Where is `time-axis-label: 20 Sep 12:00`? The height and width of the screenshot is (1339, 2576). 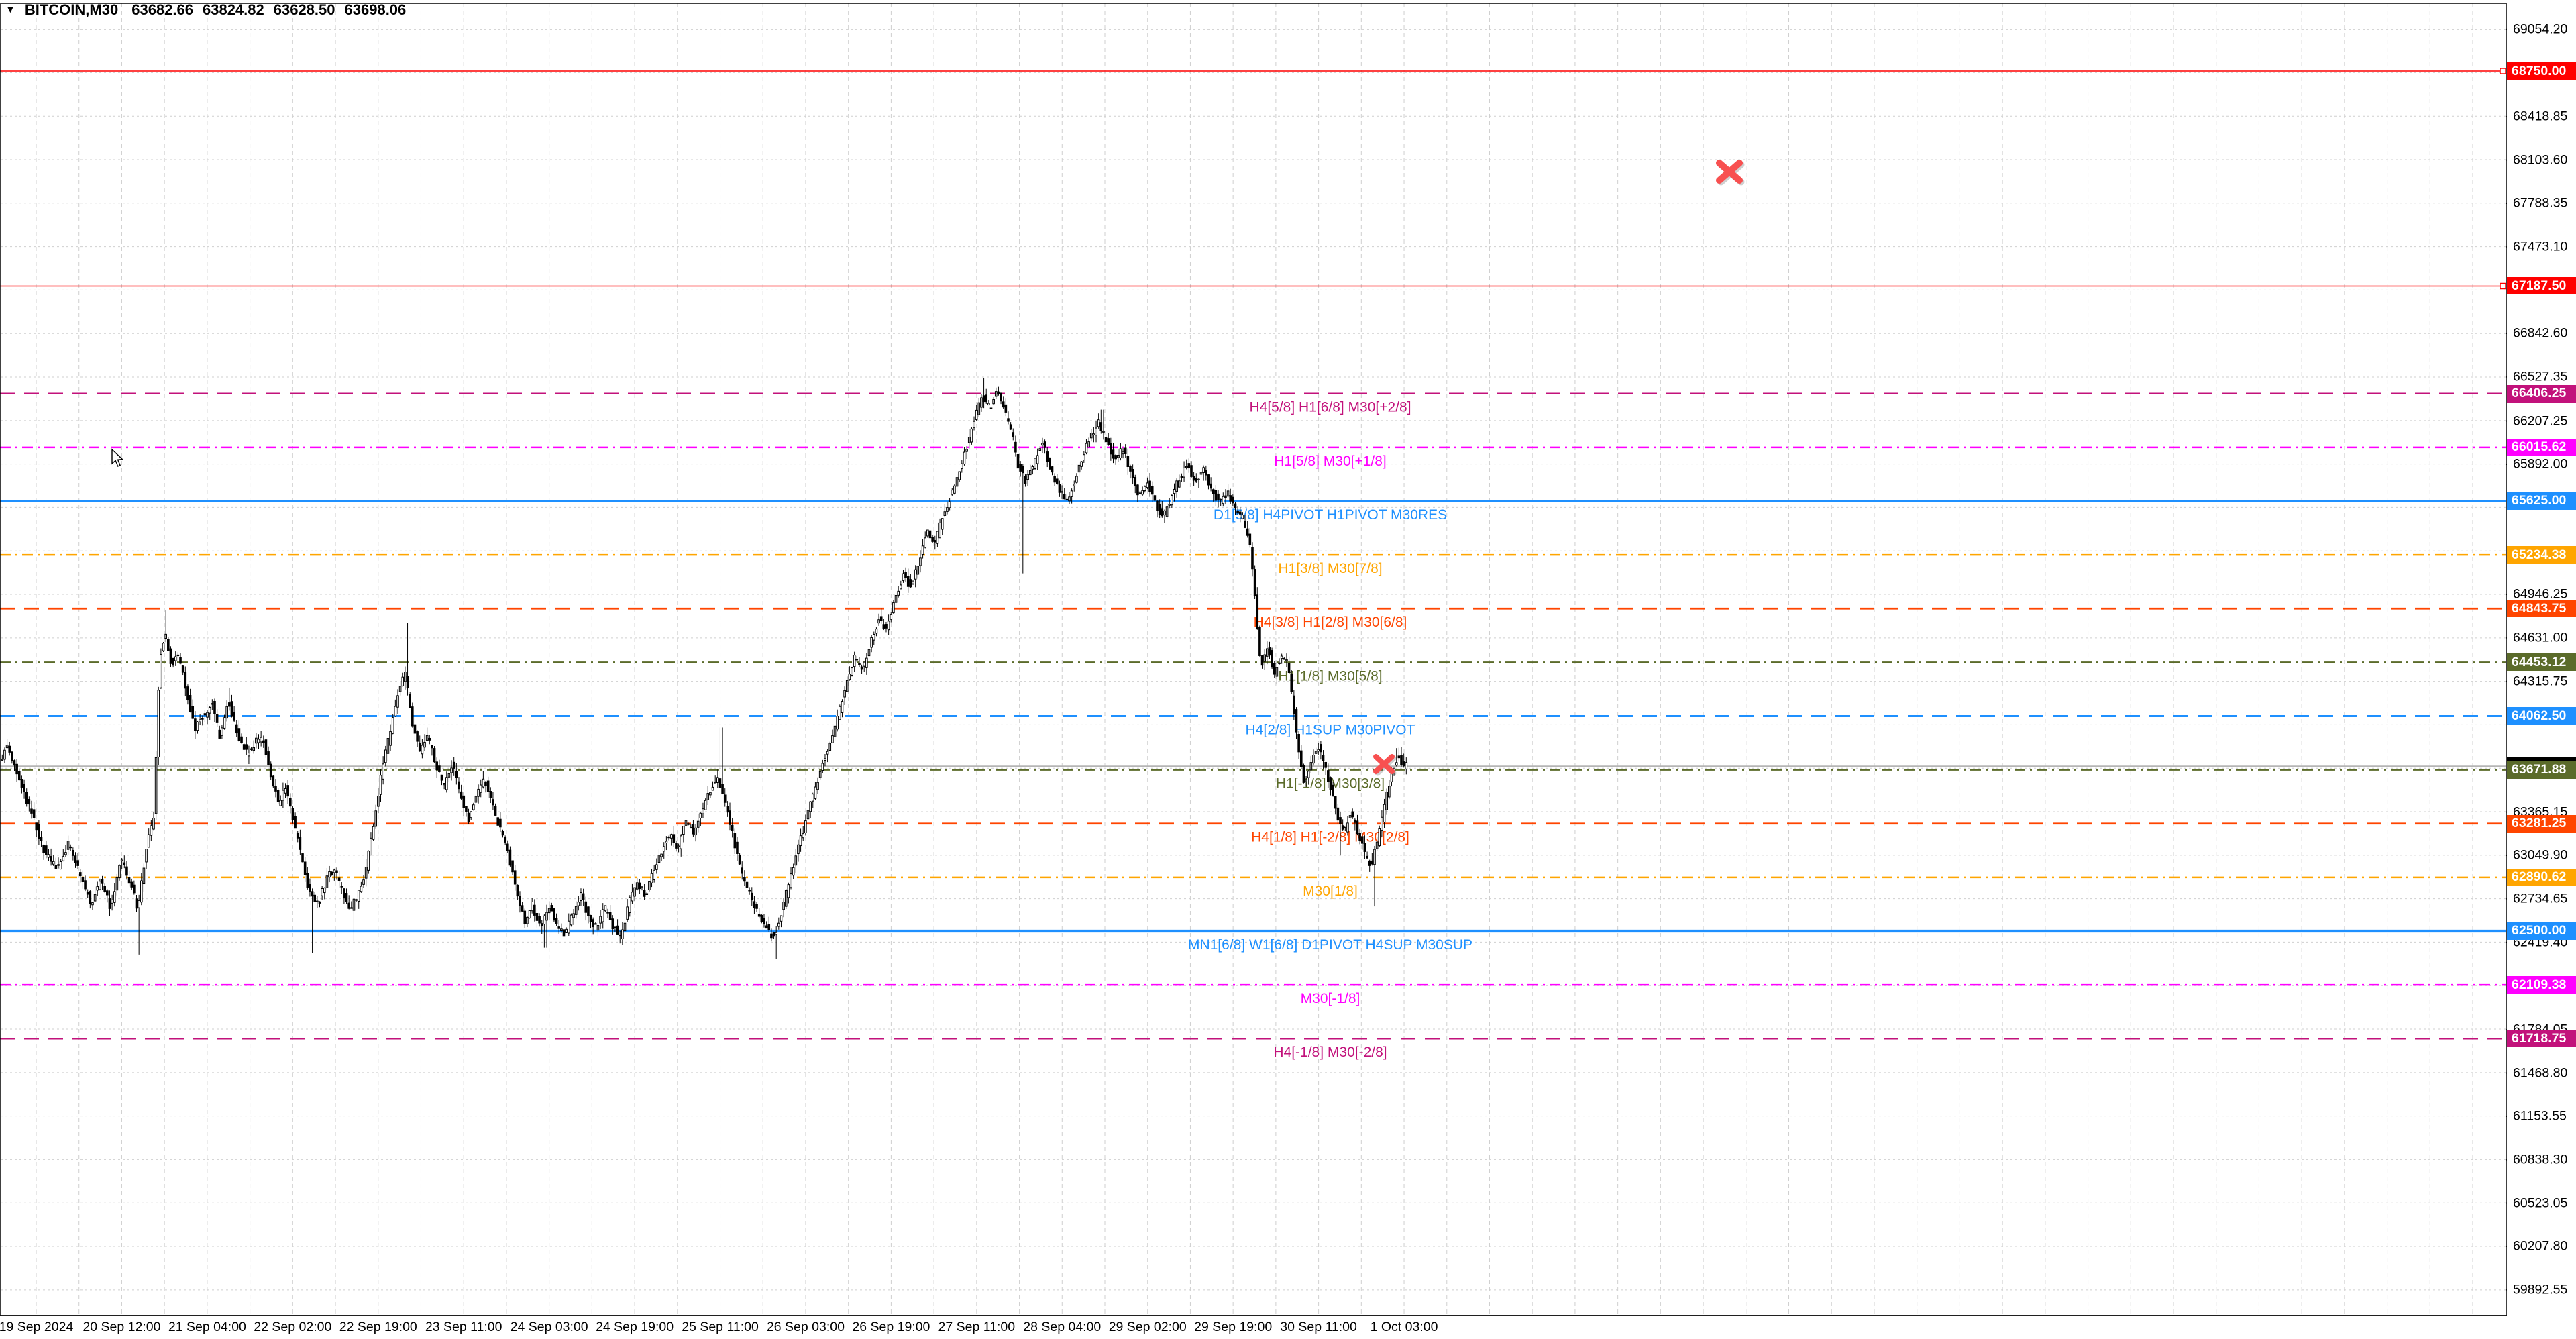
time-axis-label: 20 Sep 12:00 is located at coordinates (122, 1327).